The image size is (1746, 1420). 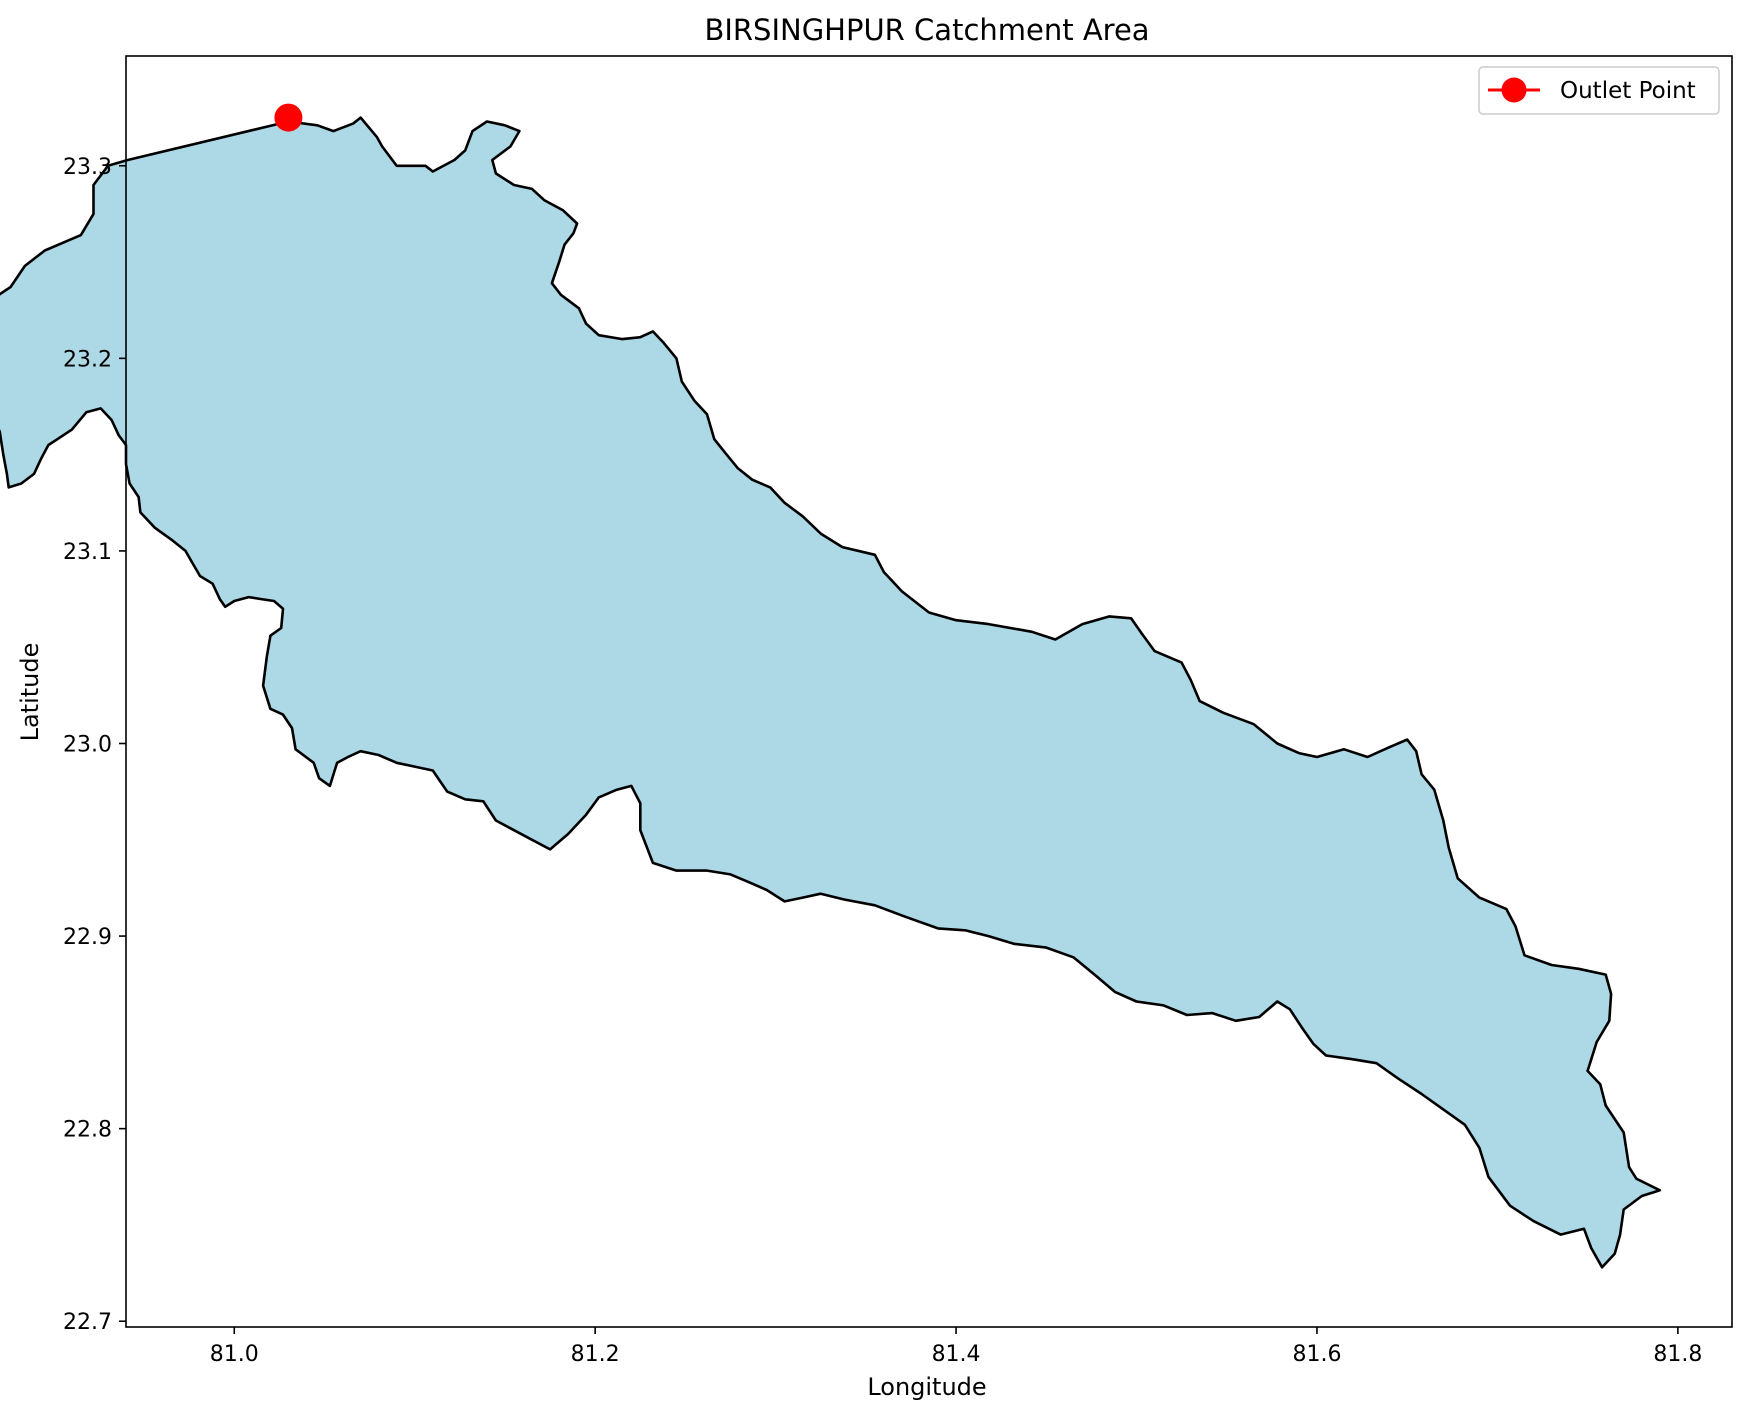 I want to click on chart-title: BIRSINGHPUR Catchment Area, so click(x=926, y=30).